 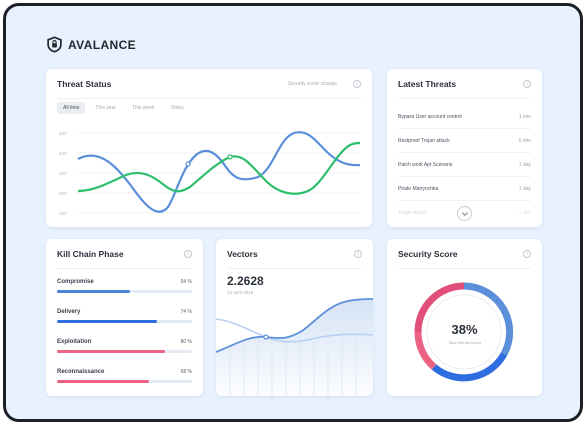 I want to click on list-item: Patch work Apt Scenario 1 day, so click(x=464, y=165).